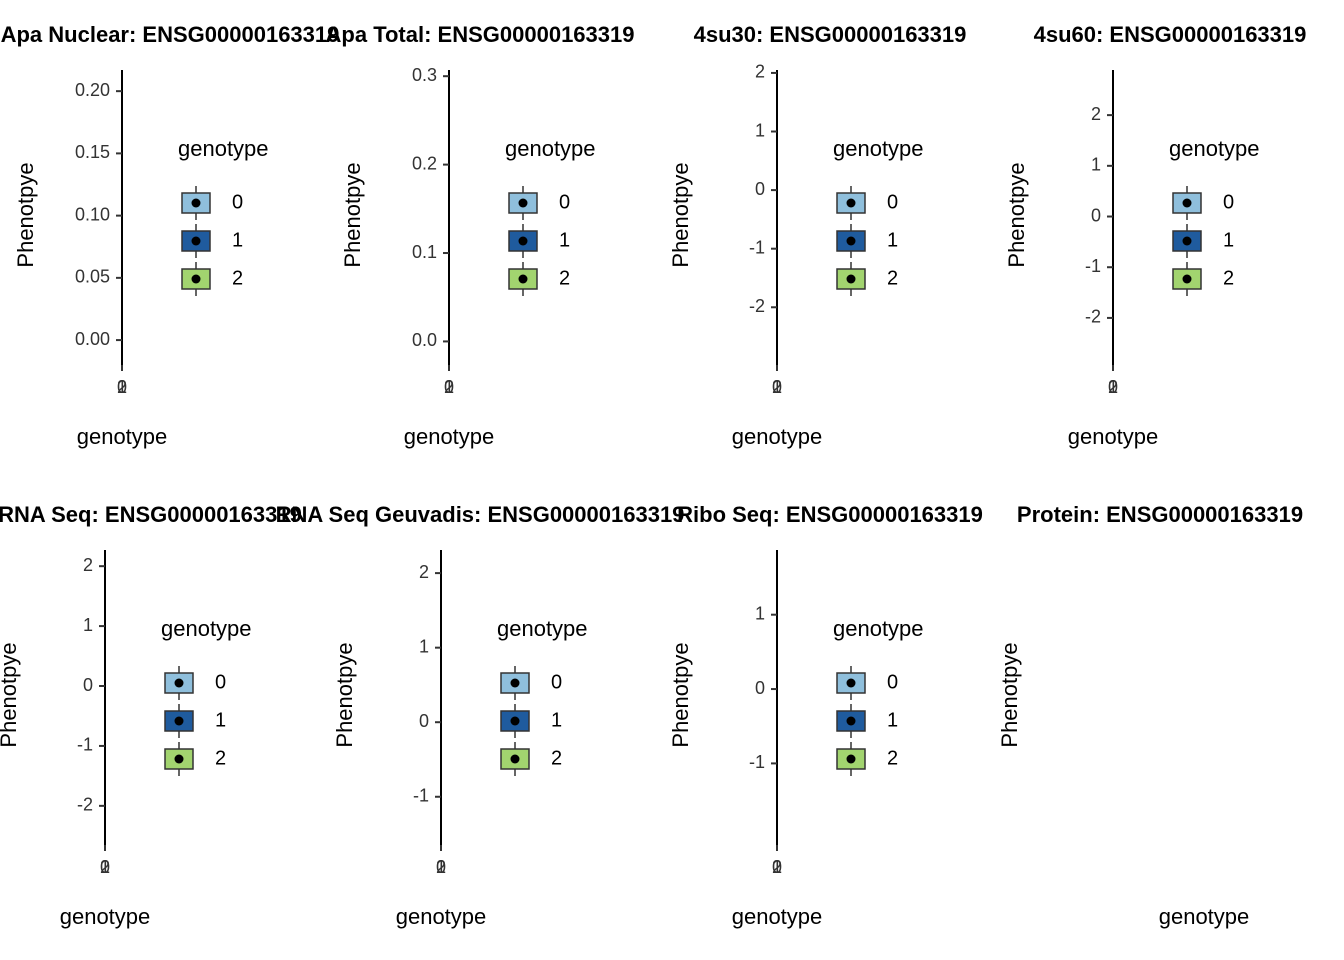 Image resolution: width=1344 pixels, height=960 pixels. I want to click on y-tick-label: 0.05, so click(92, 277).